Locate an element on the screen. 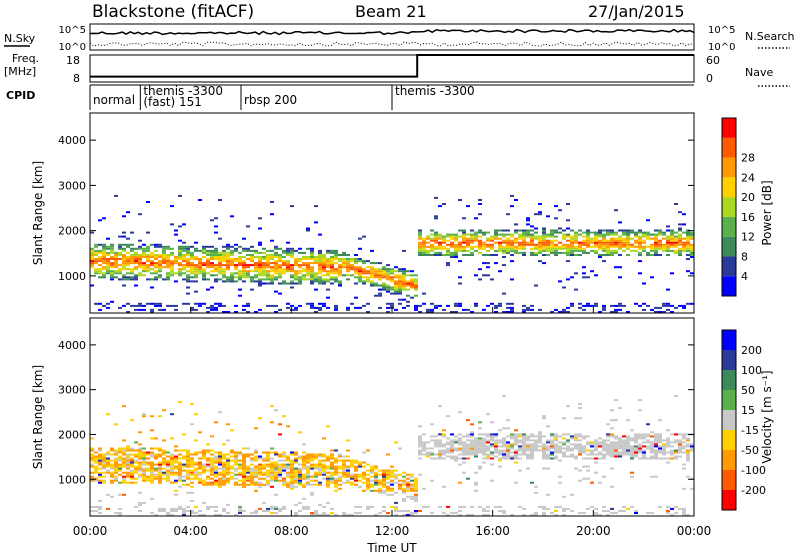 This screenshot has width=800, height=554. freq-tick-top: 18 is located at coordinates (73, 60).